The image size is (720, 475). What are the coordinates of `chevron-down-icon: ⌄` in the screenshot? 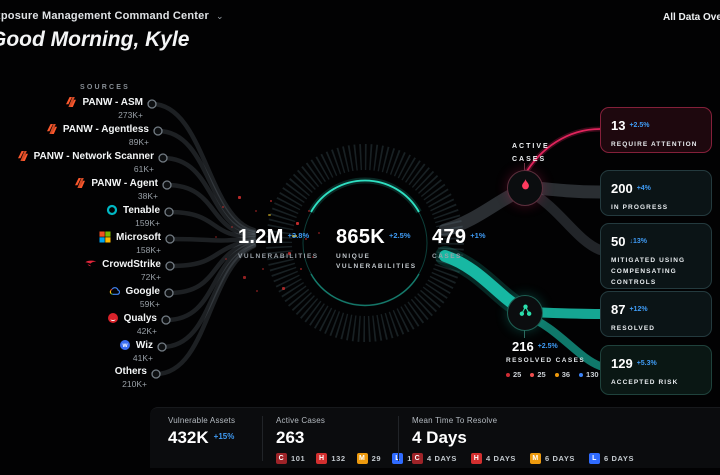 It's located at (219, 16).